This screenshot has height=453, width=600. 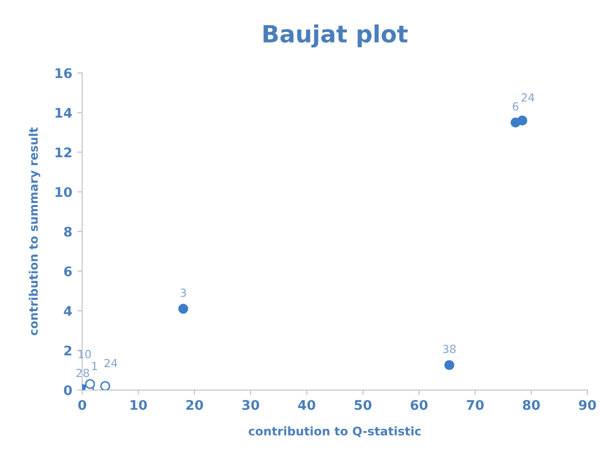 What do you see at coordinates (307, 405) in the screenshot?
I see `x-tick-label: 40` at bounding box center [307, 405].